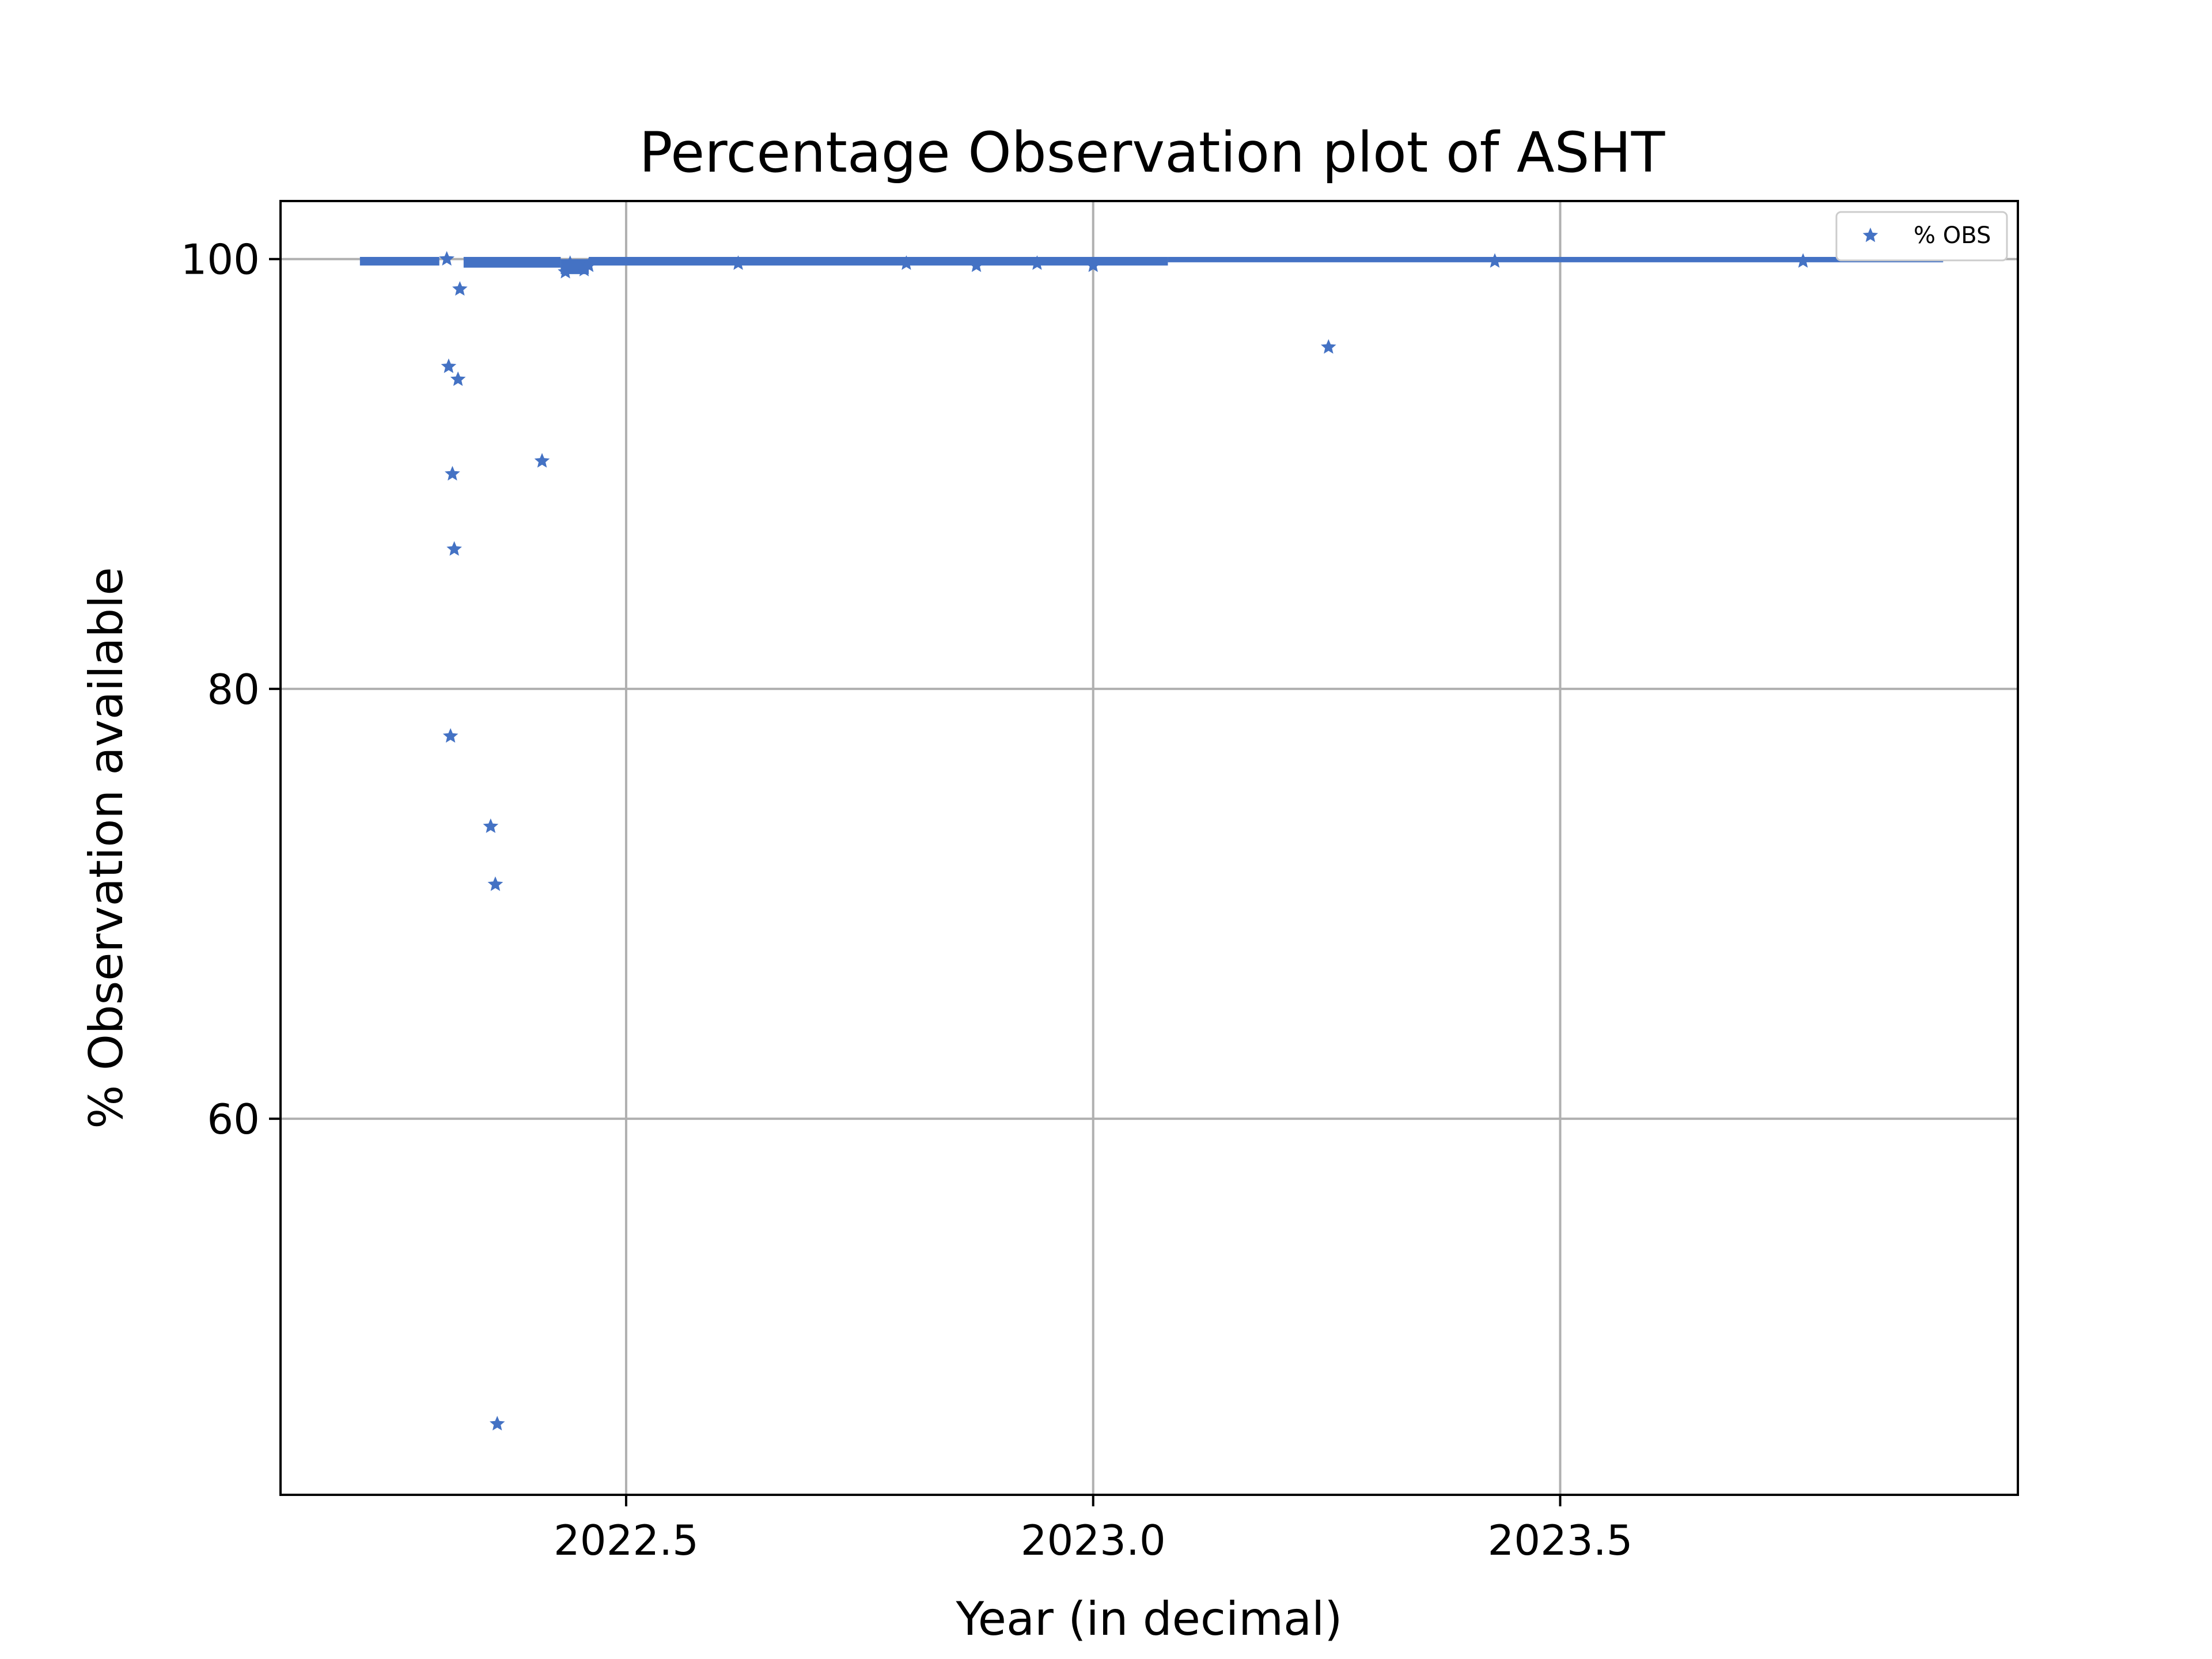 The height and width of the screenshot is (1659, 2212). I want to click on y-tick-label: 60, so click(233, 1119).